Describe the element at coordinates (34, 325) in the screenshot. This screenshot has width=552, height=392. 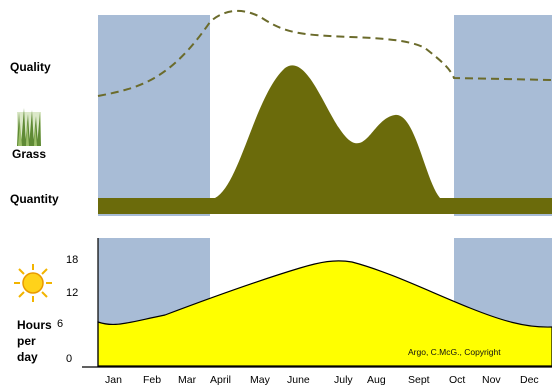
I see `hours-label-line-1: Hours` at that location.